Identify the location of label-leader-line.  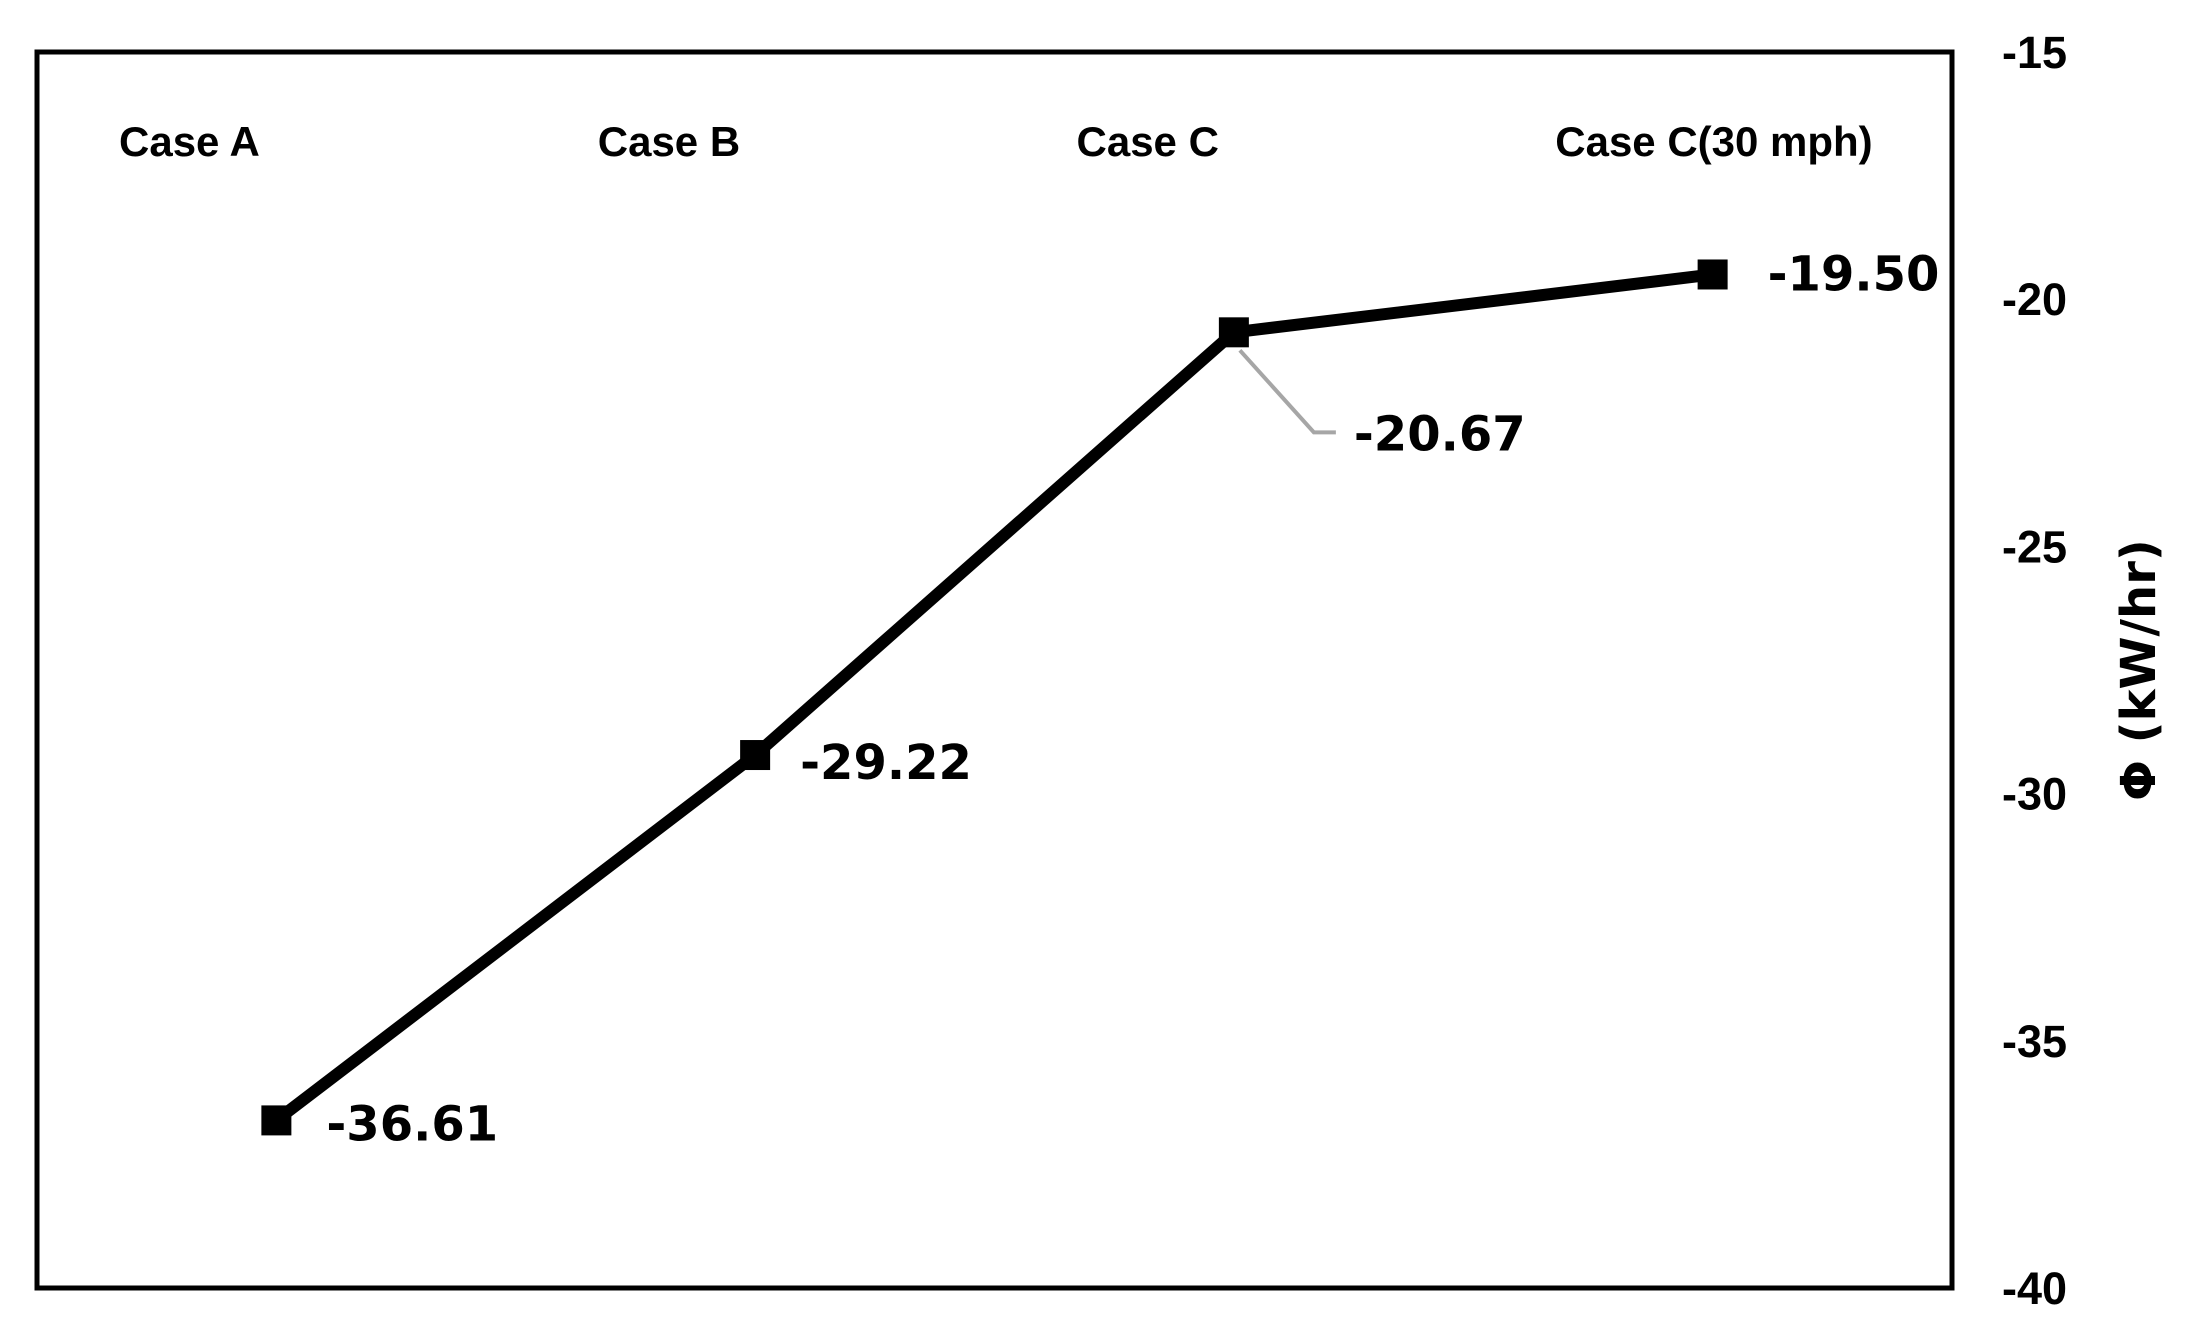
(1287, 391).